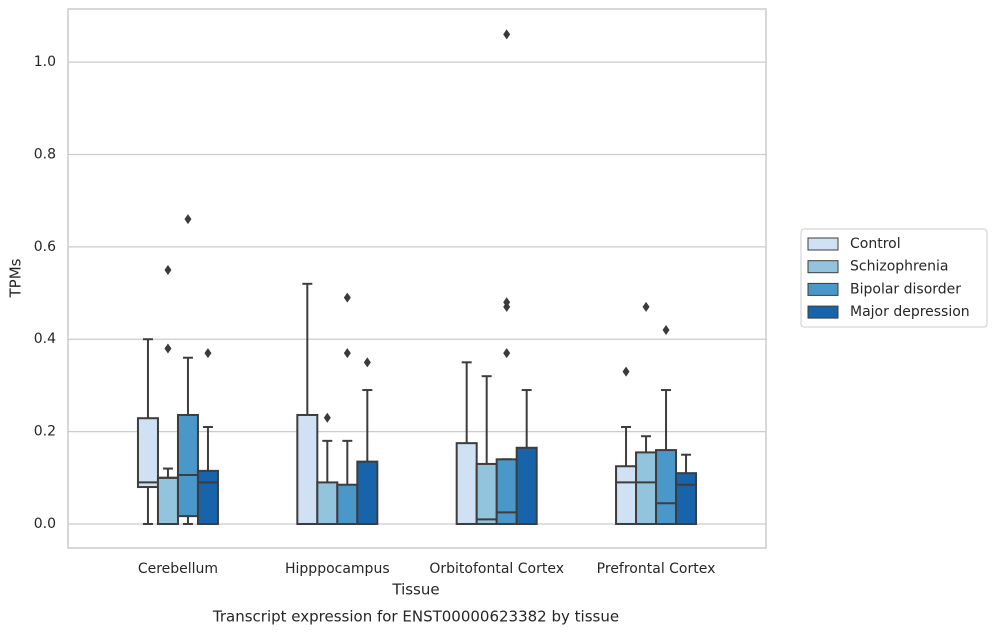  Describe the element at coordinates (656, 569) in the screenshot. I see `x-tick-label: Prefrontal Cortex` at that location.